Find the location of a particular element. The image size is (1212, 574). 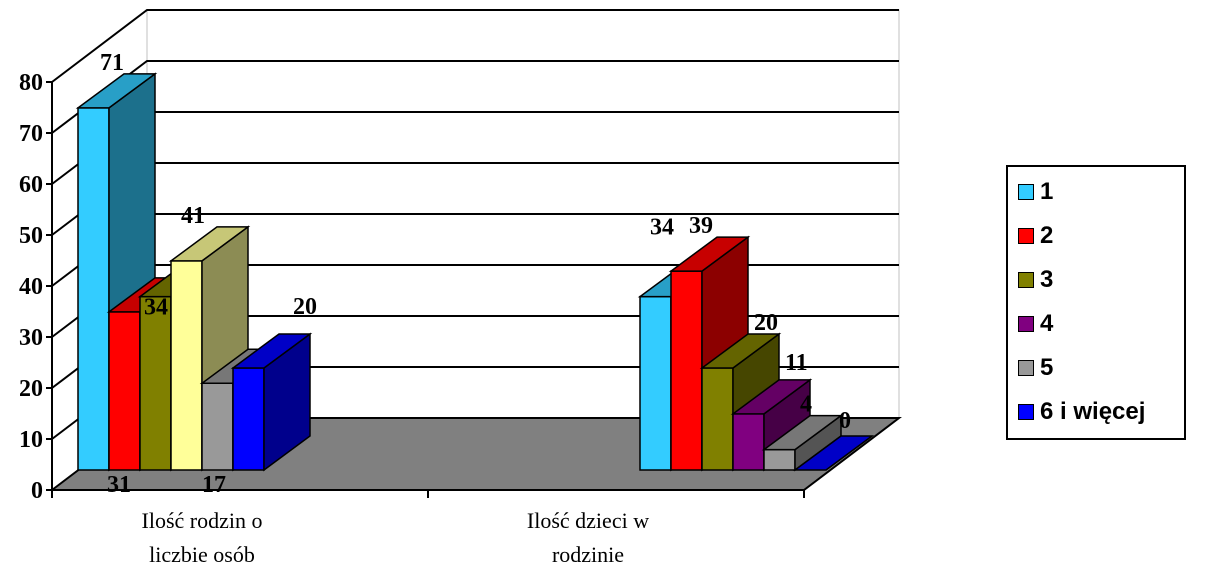

bar-2-4-top is located at coordinates (771, 397).